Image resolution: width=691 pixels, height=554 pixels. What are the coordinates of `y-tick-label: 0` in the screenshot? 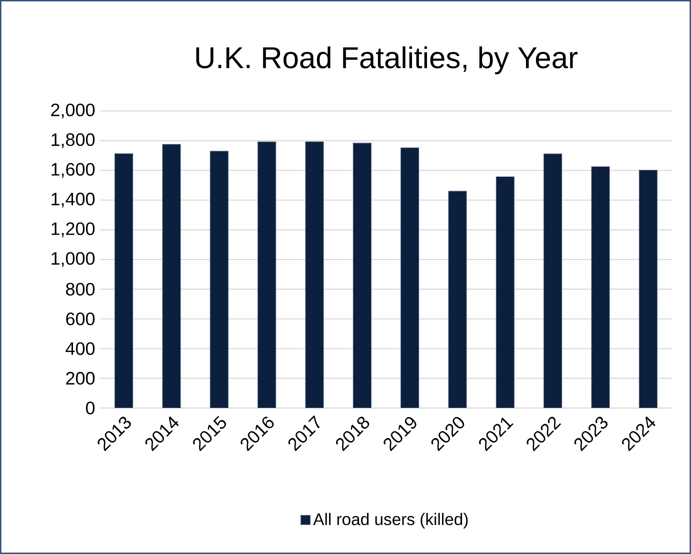 It's located at (90, 408).